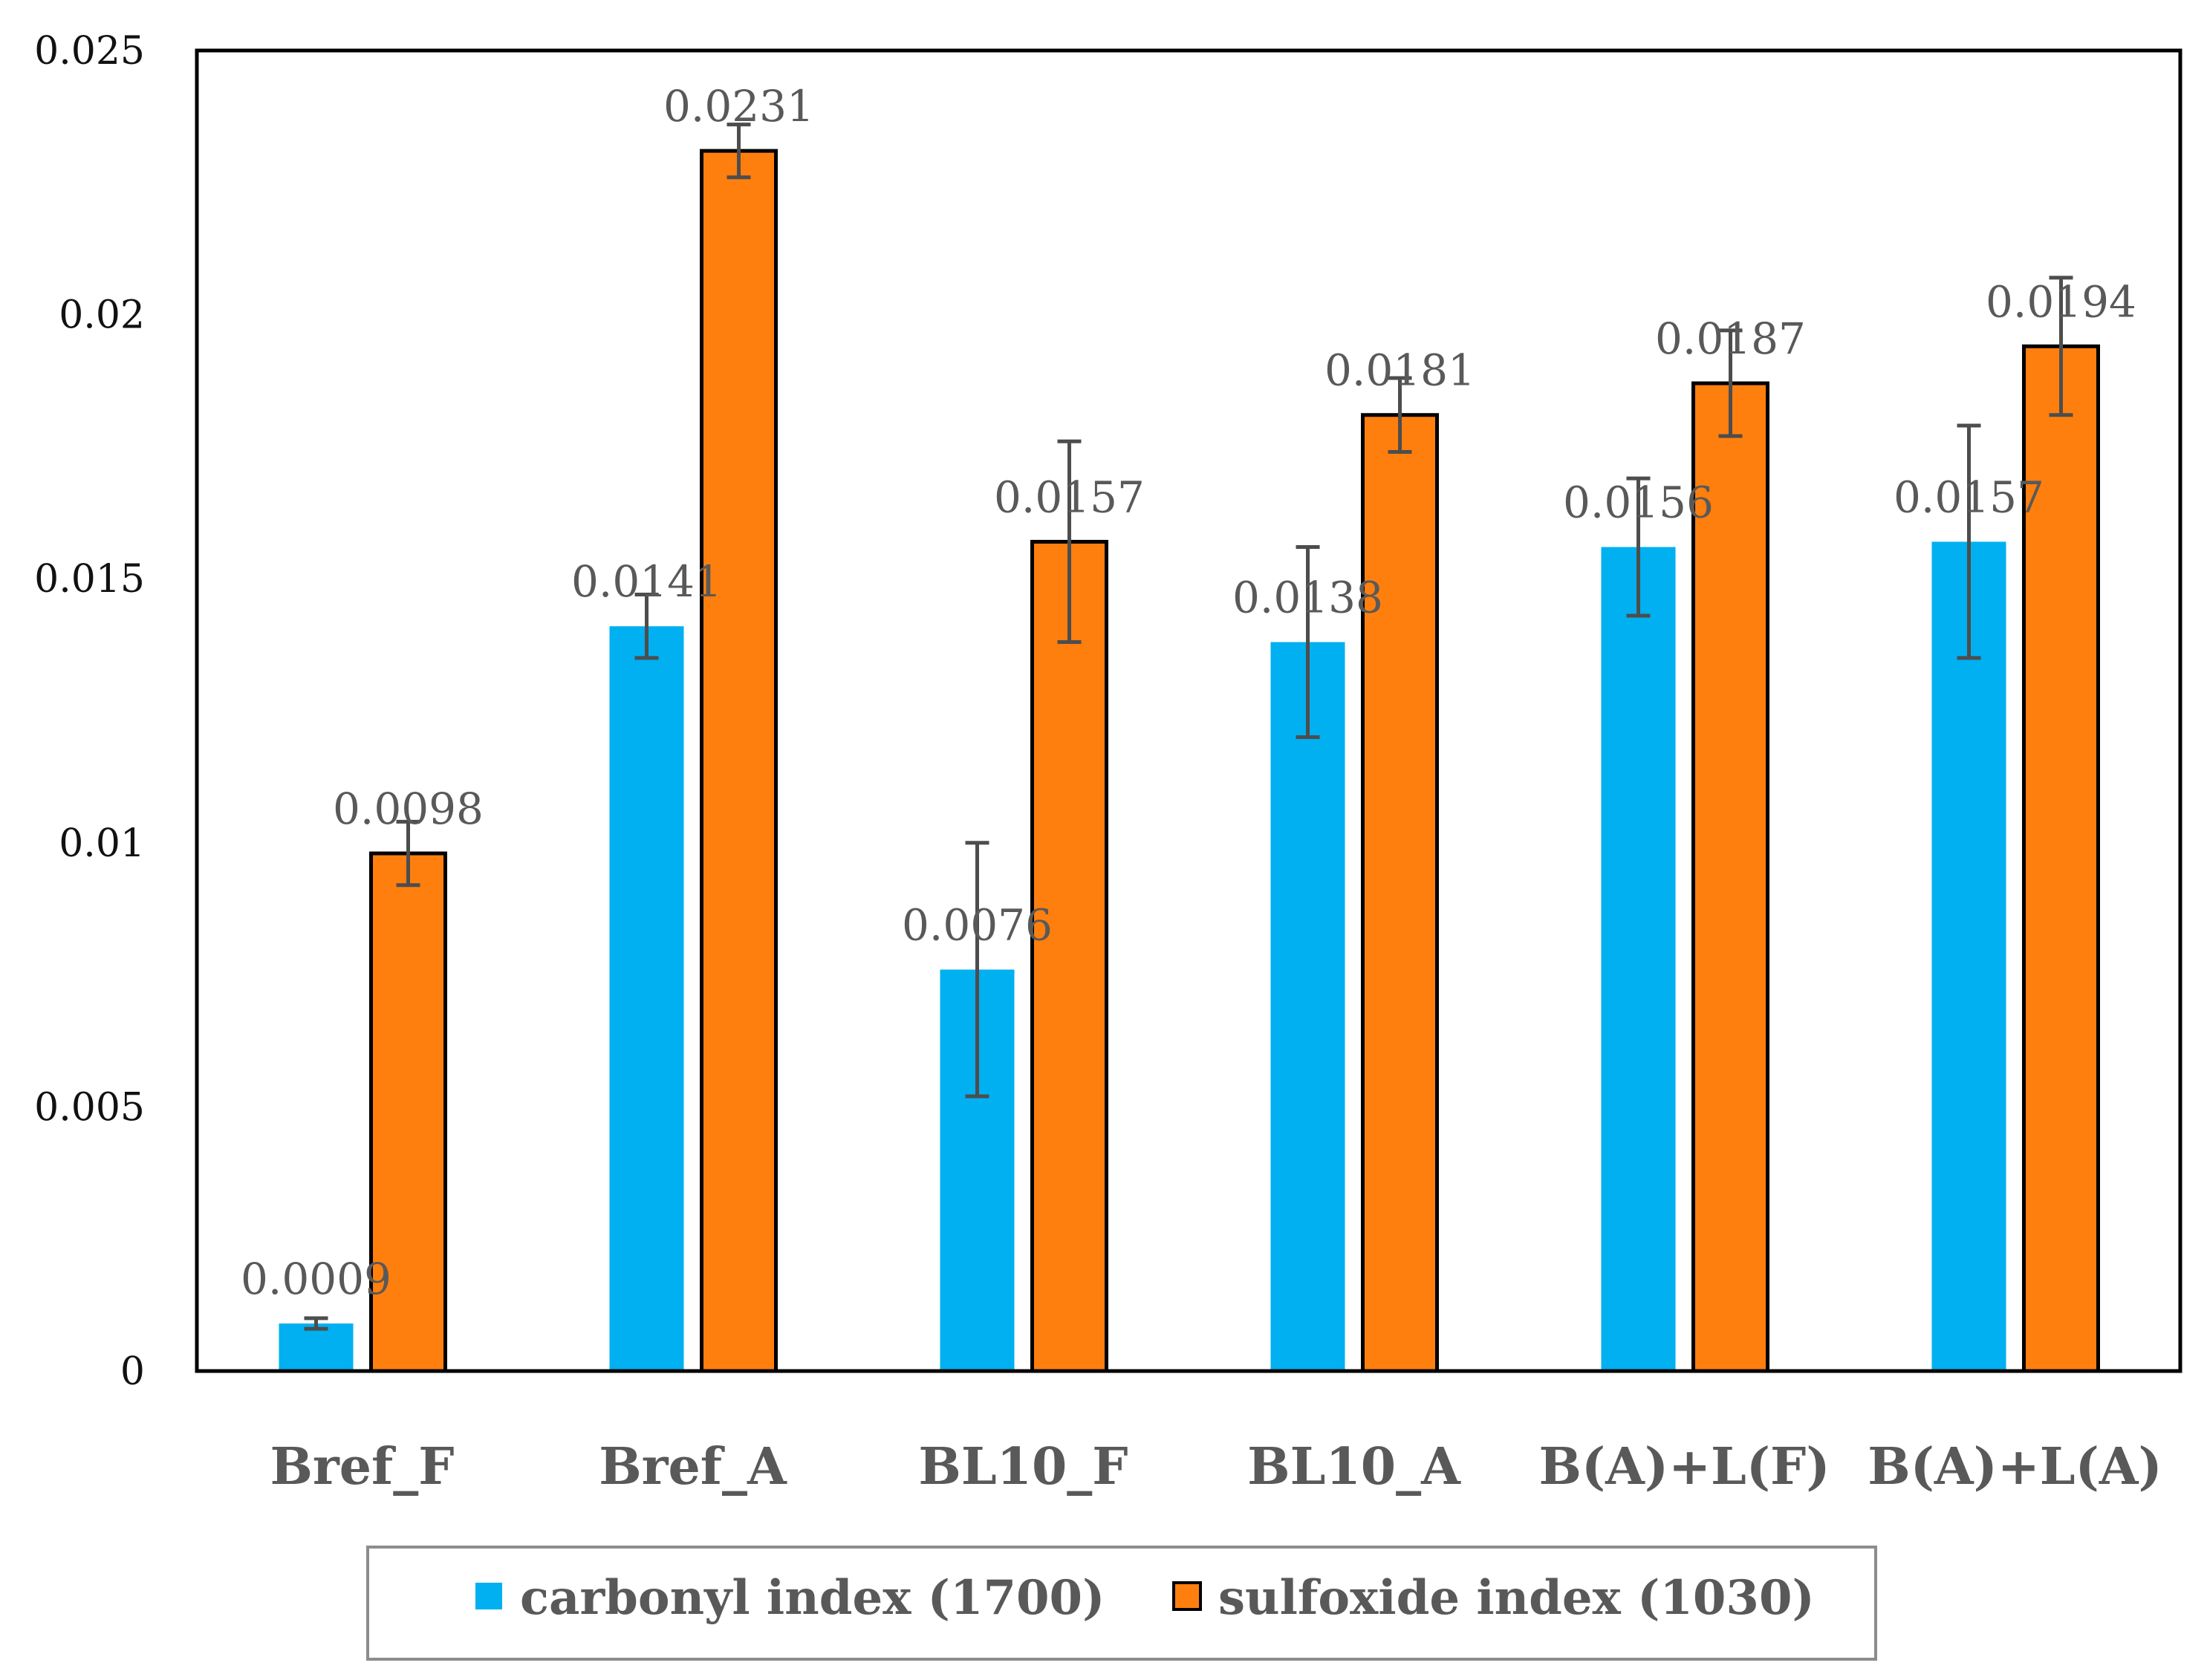  What do you see at coordinates (90, 52) in the screenshot?
I see `y-tick-label: 0.025` at bounding box center [90, 52].